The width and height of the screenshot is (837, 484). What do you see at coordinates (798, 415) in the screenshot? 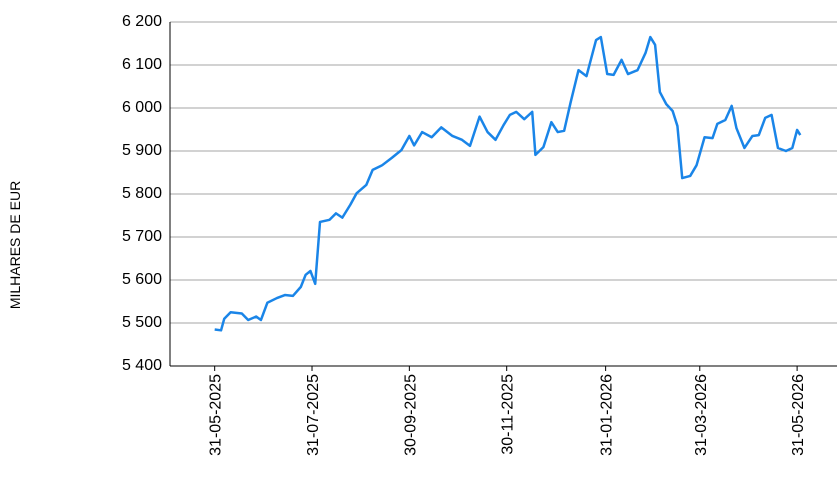
I see `x-tick-label: 31-05-2026` at bounding box center [798, 415].